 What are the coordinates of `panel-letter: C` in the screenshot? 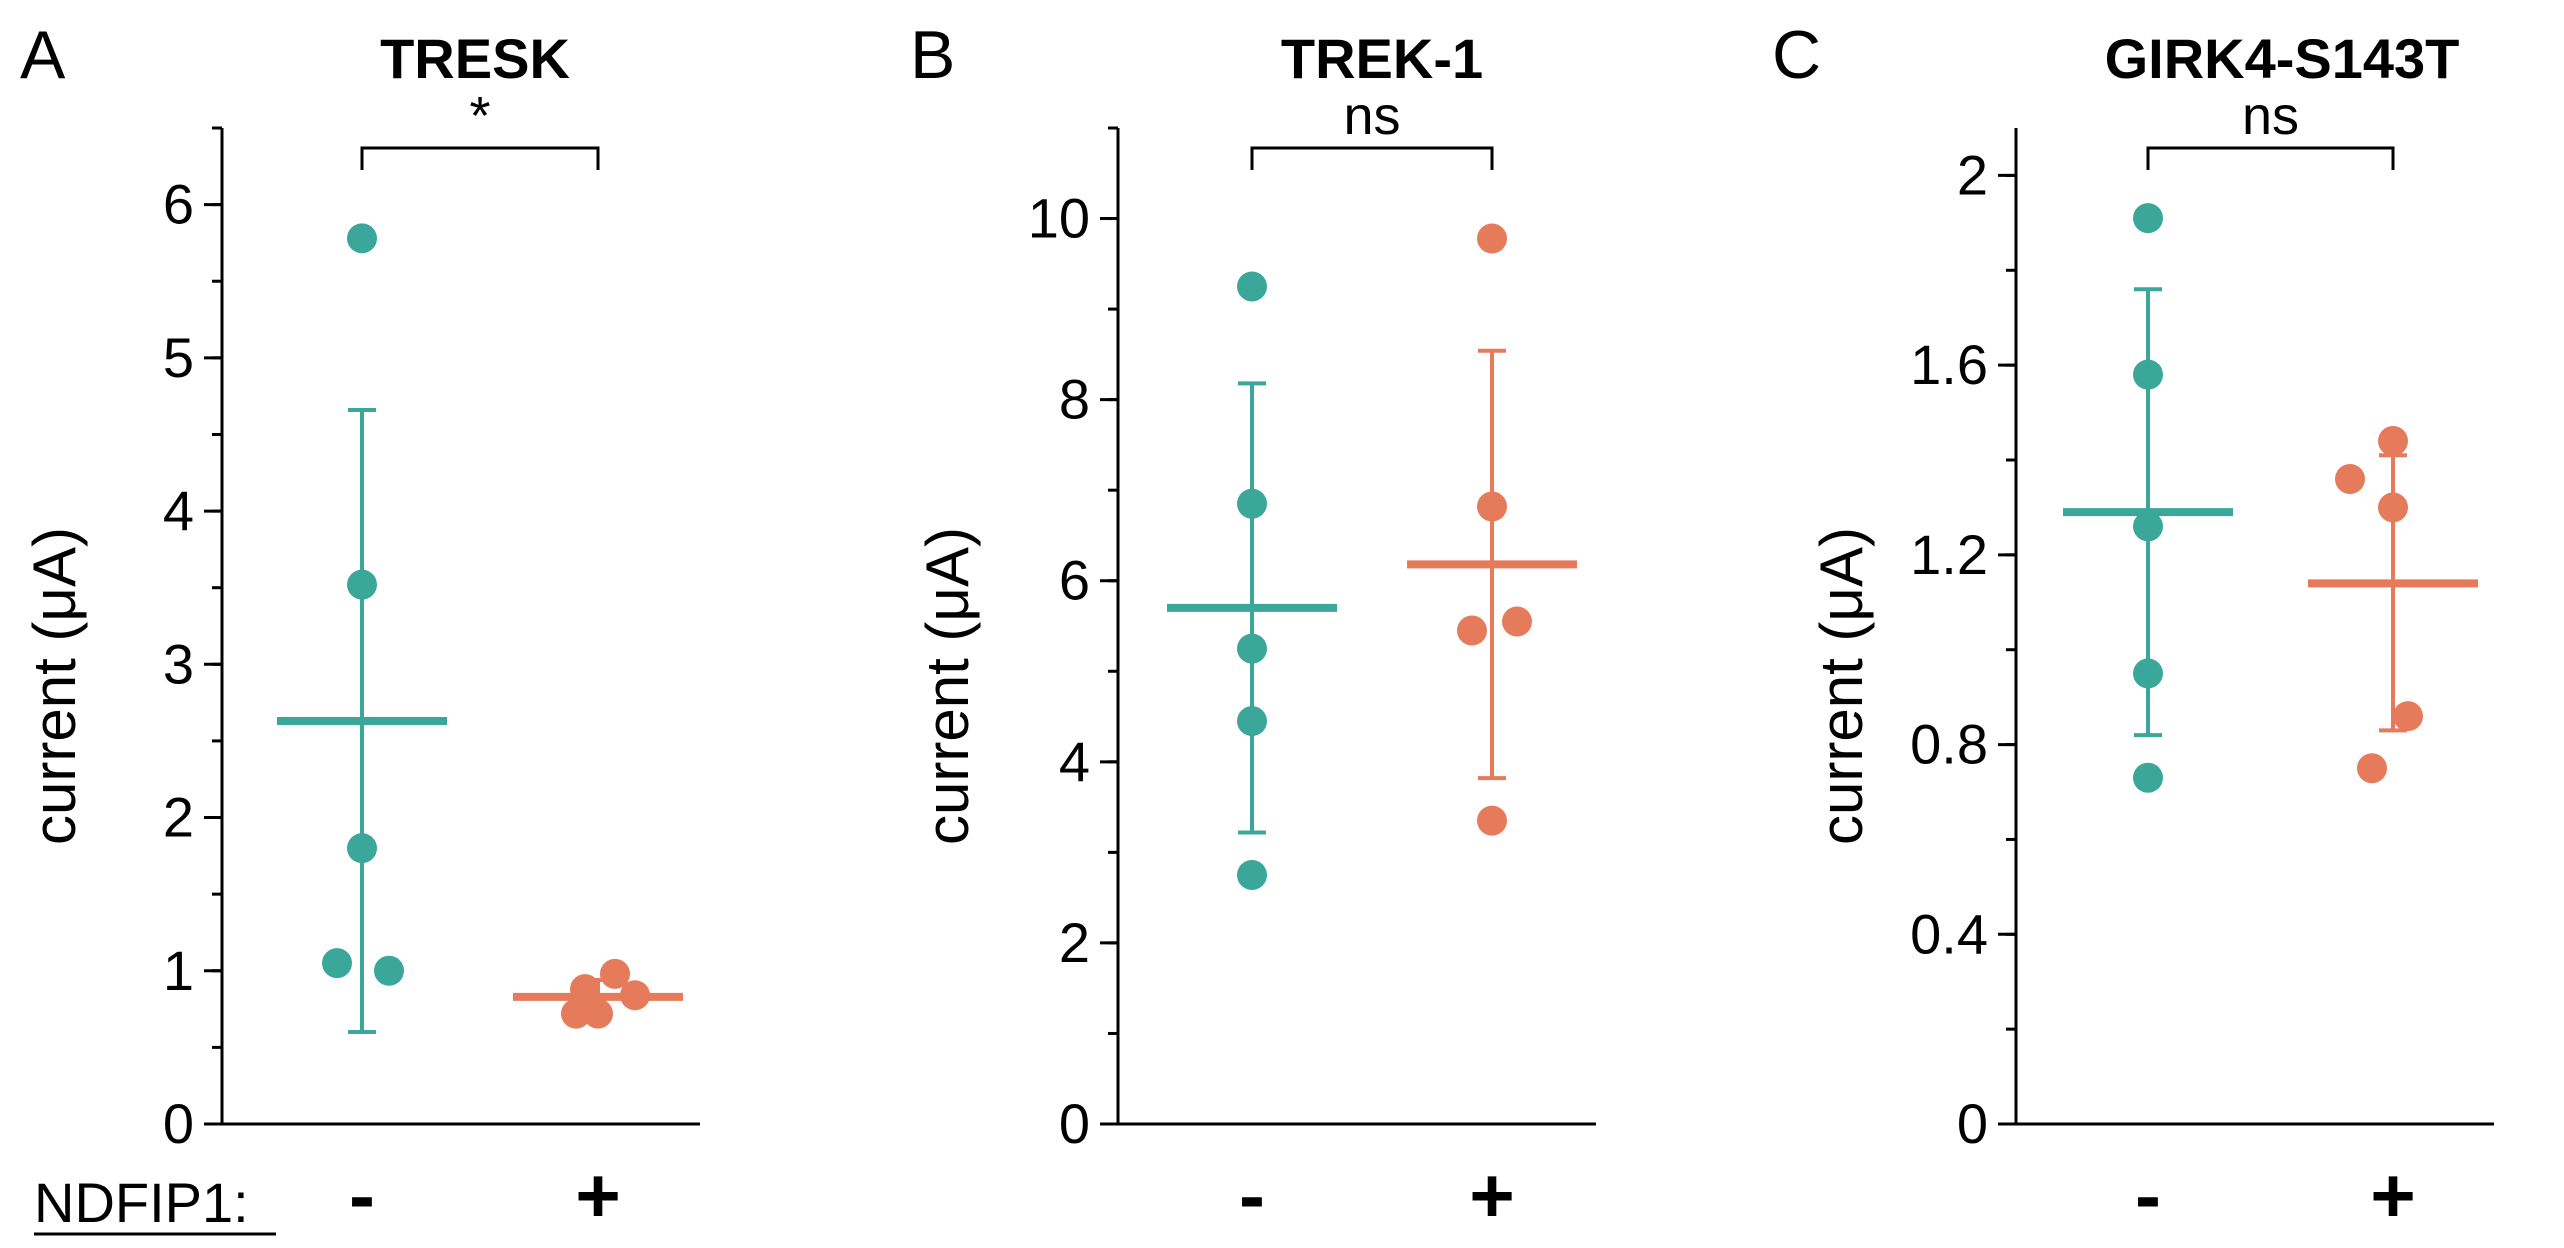 It's located at (1796, 55).